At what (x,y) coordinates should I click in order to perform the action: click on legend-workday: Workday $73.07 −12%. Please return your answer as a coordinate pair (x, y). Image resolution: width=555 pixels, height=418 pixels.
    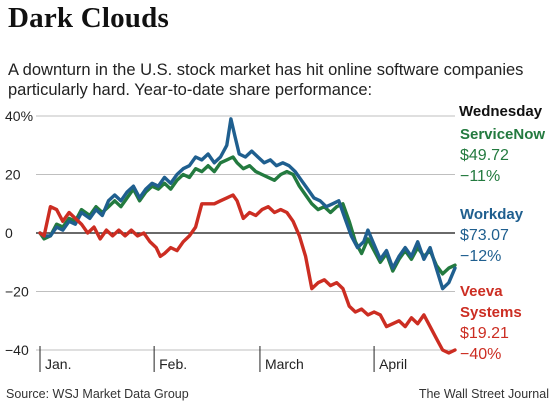
    Looking at the image, I should click on (491, 235).